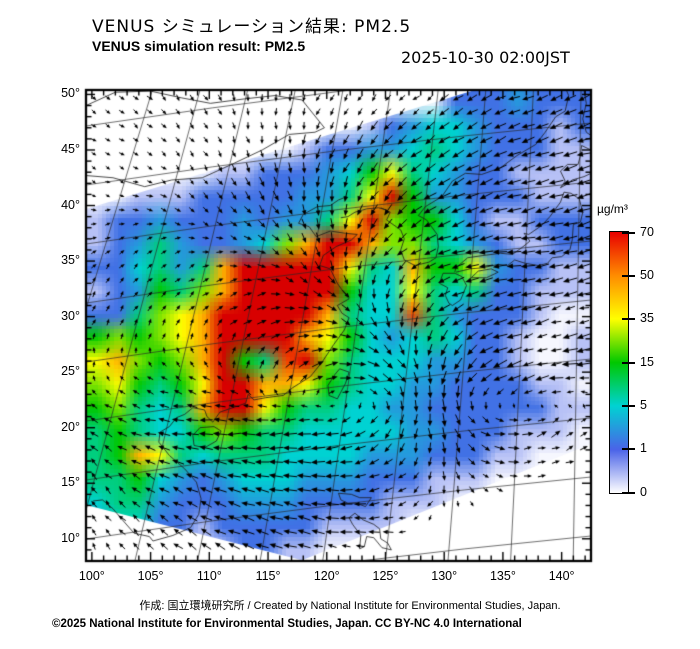 Image resolution: width=700 pixels, height=649 pixels. What do you see at coordinates (70, 260) in the screenshot?
I see `lat-axis-tick-label: 35°` at bounding box center [70, 260].